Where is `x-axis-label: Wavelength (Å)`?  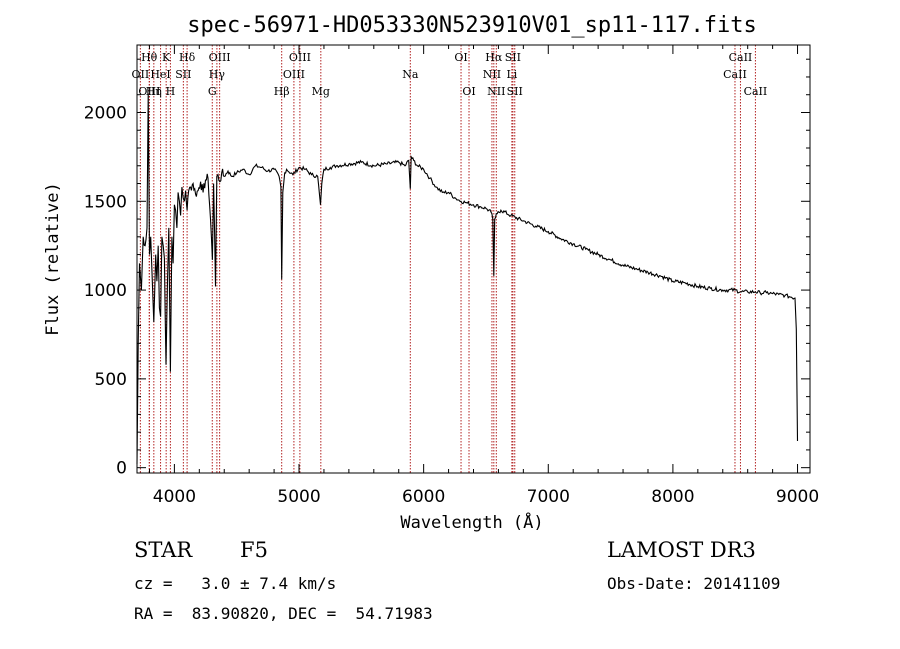
x-axis-label: Wavelength (Å) is located at coordinates (471, 522).